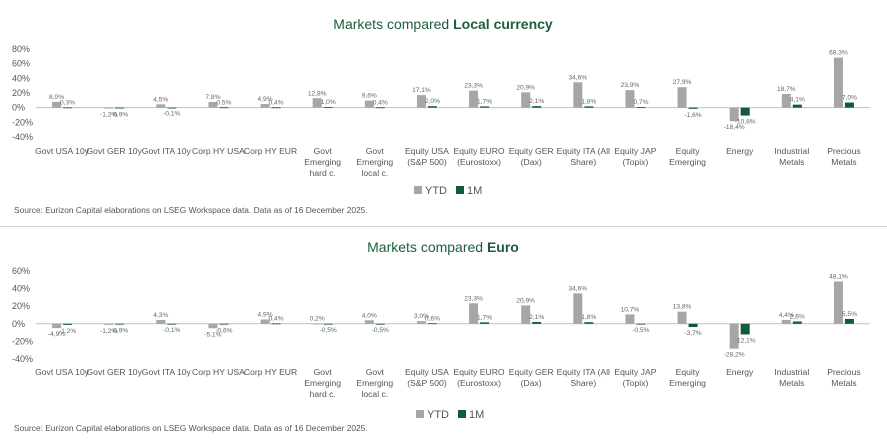  Describe the element at coordinates (682, 82) in the screenshot. I see `data-label-ytd: 27,9%` at that location.